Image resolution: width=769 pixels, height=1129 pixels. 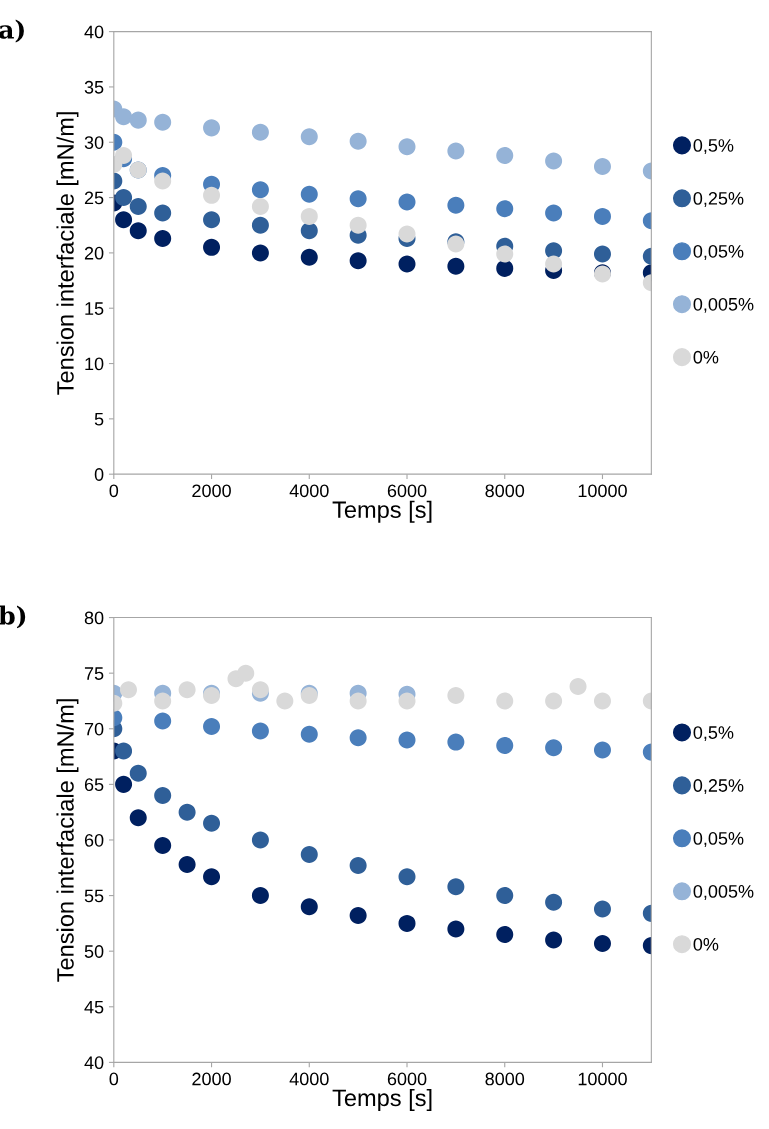 What do you see at coordinates (94, 951) in the screenshot?
I see `y-tick-label: 50` at bounding box center [94, 951].